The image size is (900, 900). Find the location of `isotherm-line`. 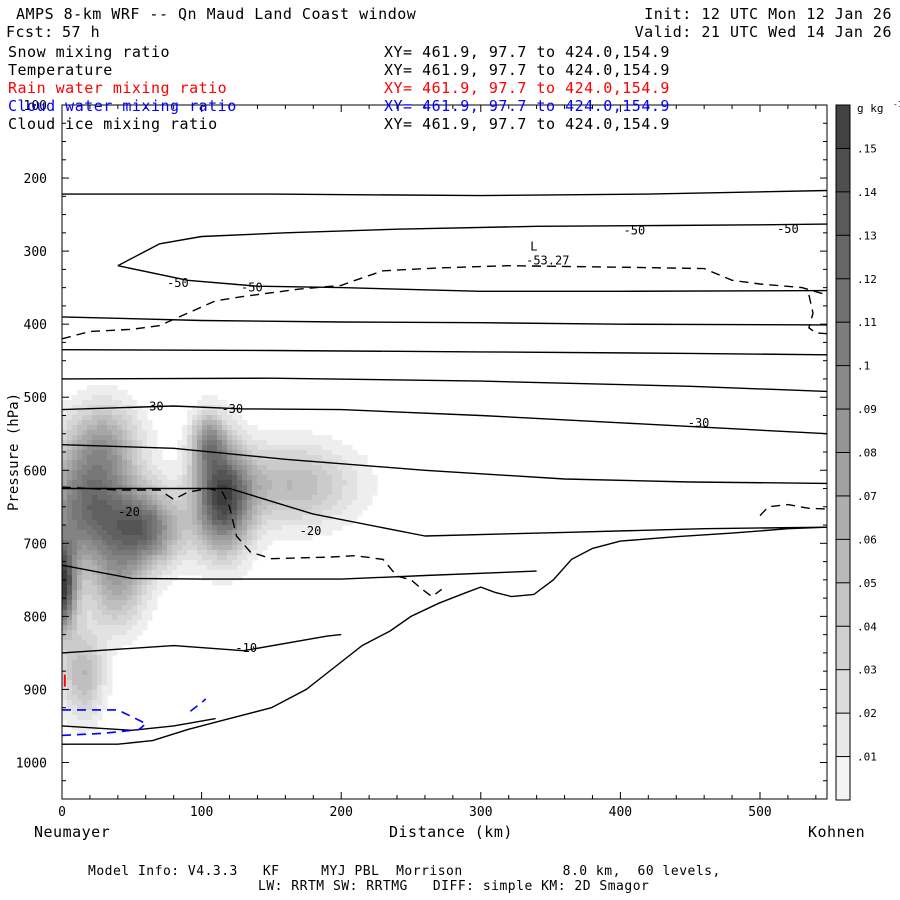

isotherm-line is located at coordinates (444, 321).